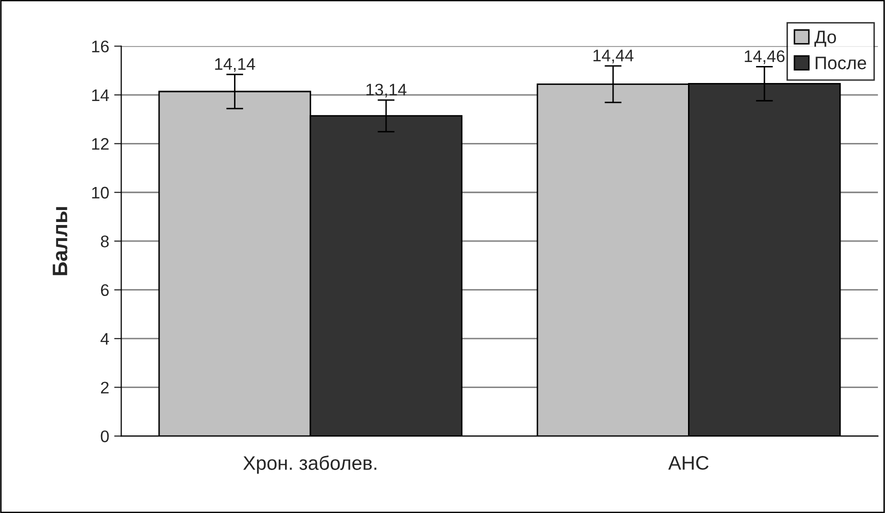 Image resolution: width=885 pixels, height=513 pixels. What do you see at coordinates (100, 144) in the screenshot?
I see `y-tick-label: 12` at bounding box center [100, 144].